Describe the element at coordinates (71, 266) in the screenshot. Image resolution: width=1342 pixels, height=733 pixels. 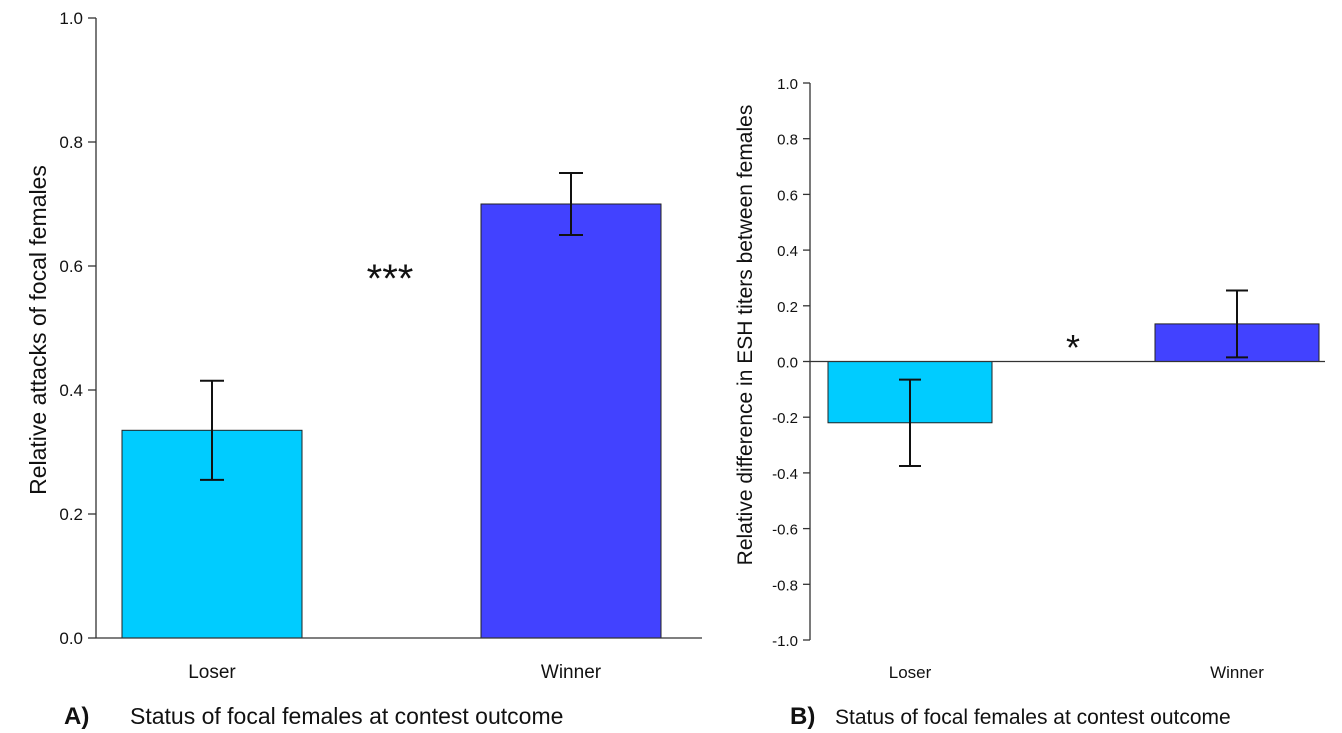
I see `panel-a-y-tick-label: 0.6` at that location.